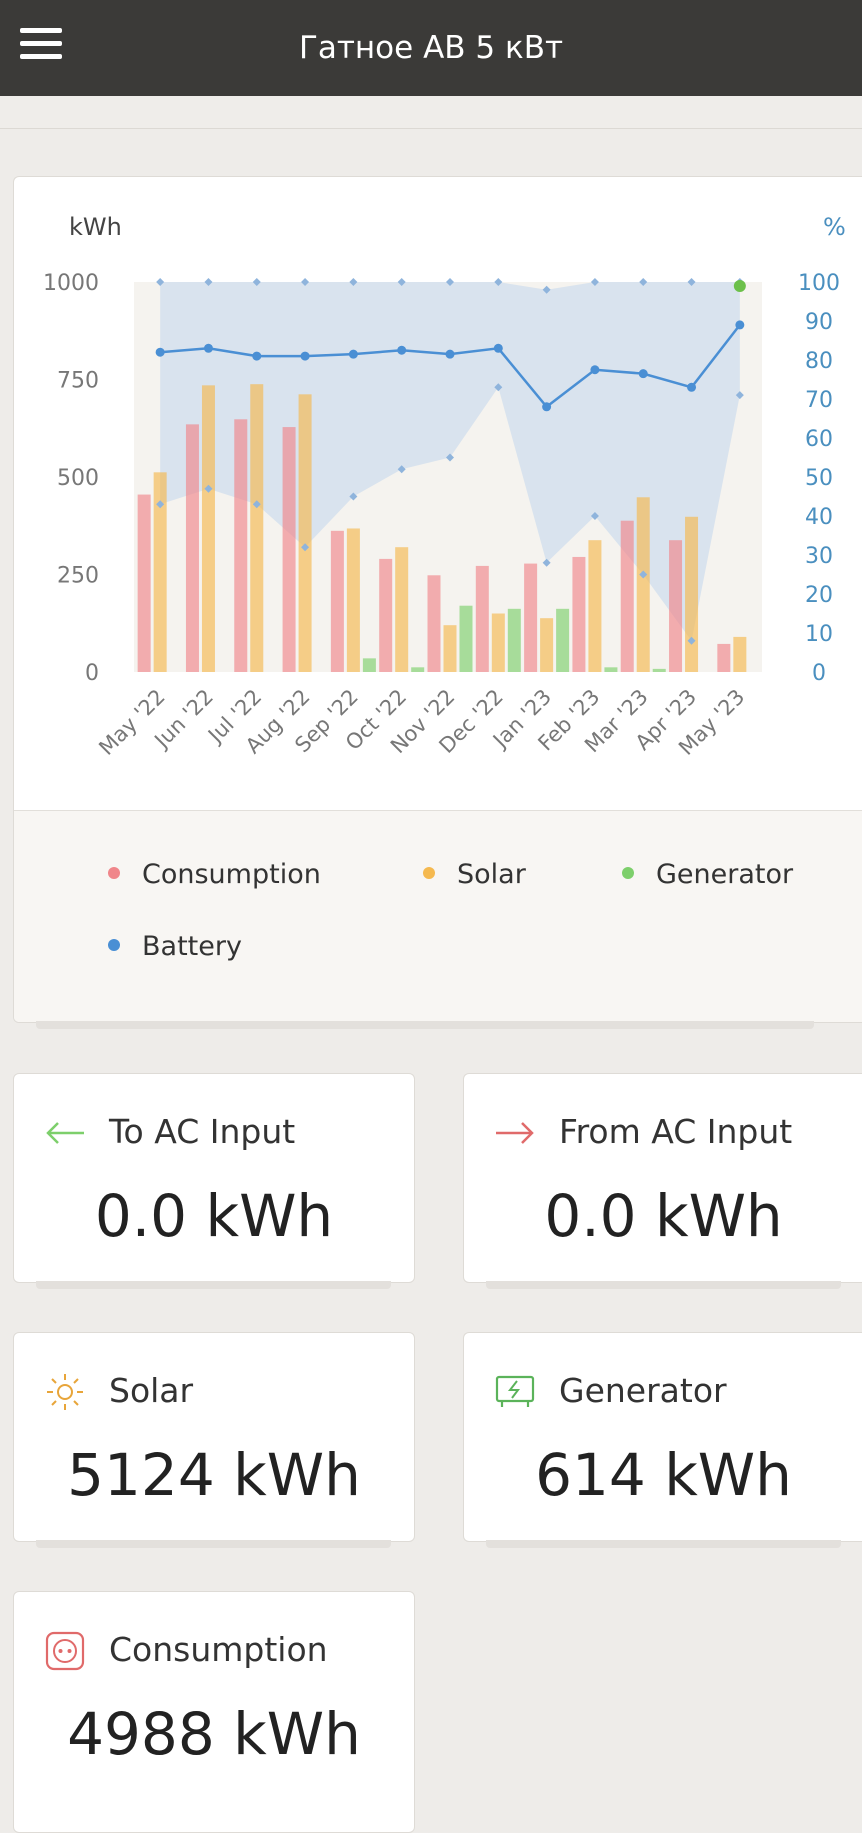  Describe the element at coordinates (819, 556) in the screenshot. I see `y2-tick-label: 30` at that location.